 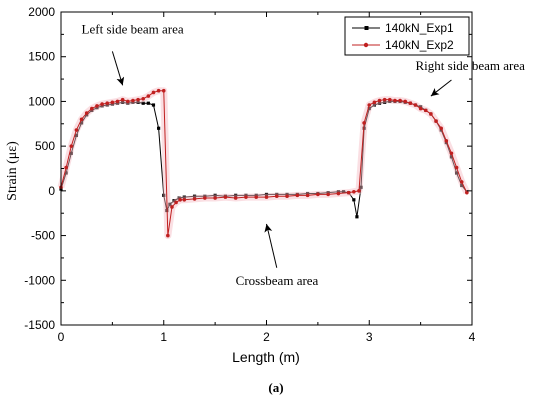 What do you see at coordinates (41, 57) in the screenshot?
I see `y-tick-label: 1500` at bounding box center [41, 57].